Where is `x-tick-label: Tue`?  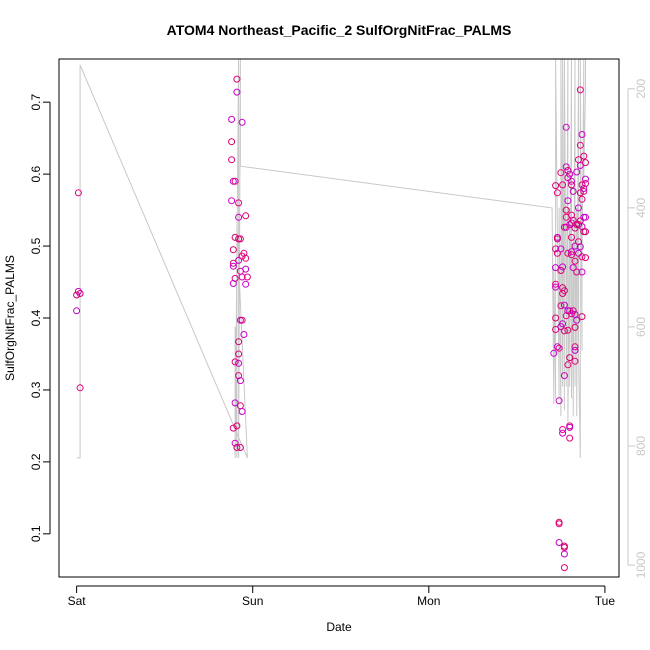 x-tick-label: Tue is located at coordinates (605, 601).